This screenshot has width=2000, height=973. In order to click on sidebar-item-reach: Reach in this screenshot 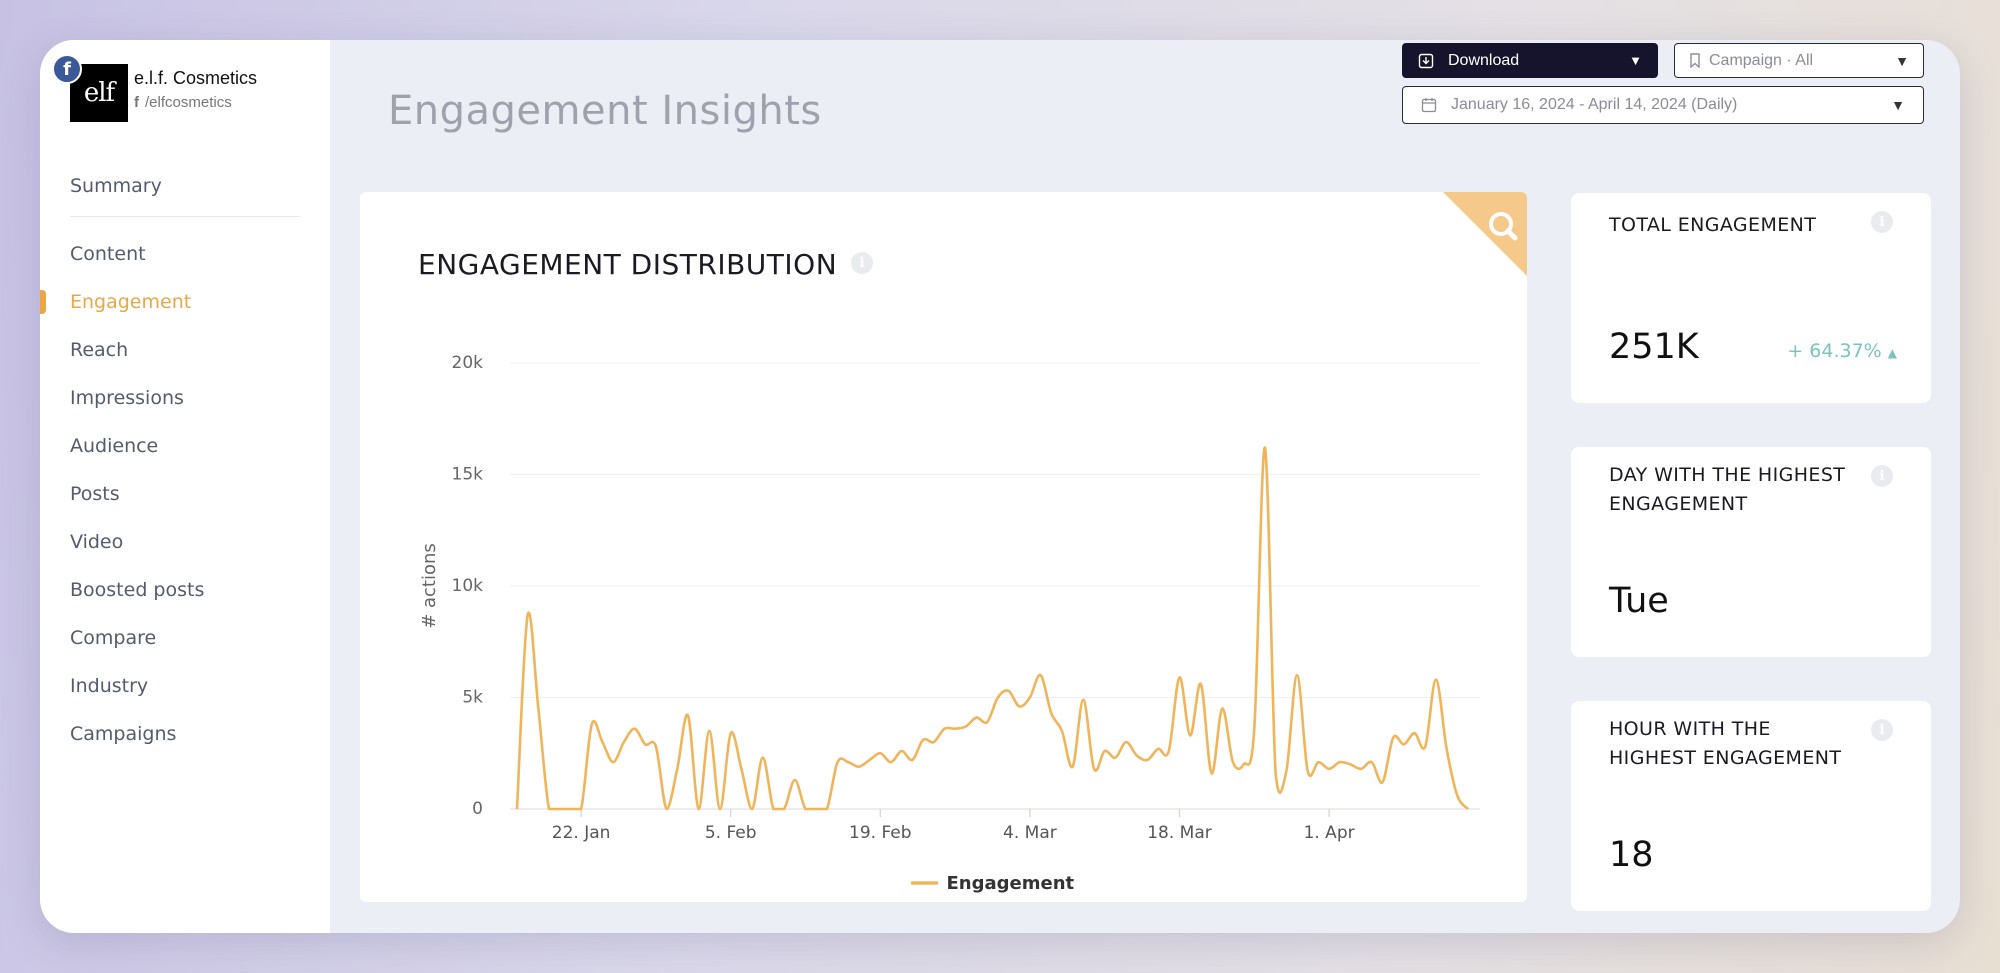, I will do `click(99, 350)`.